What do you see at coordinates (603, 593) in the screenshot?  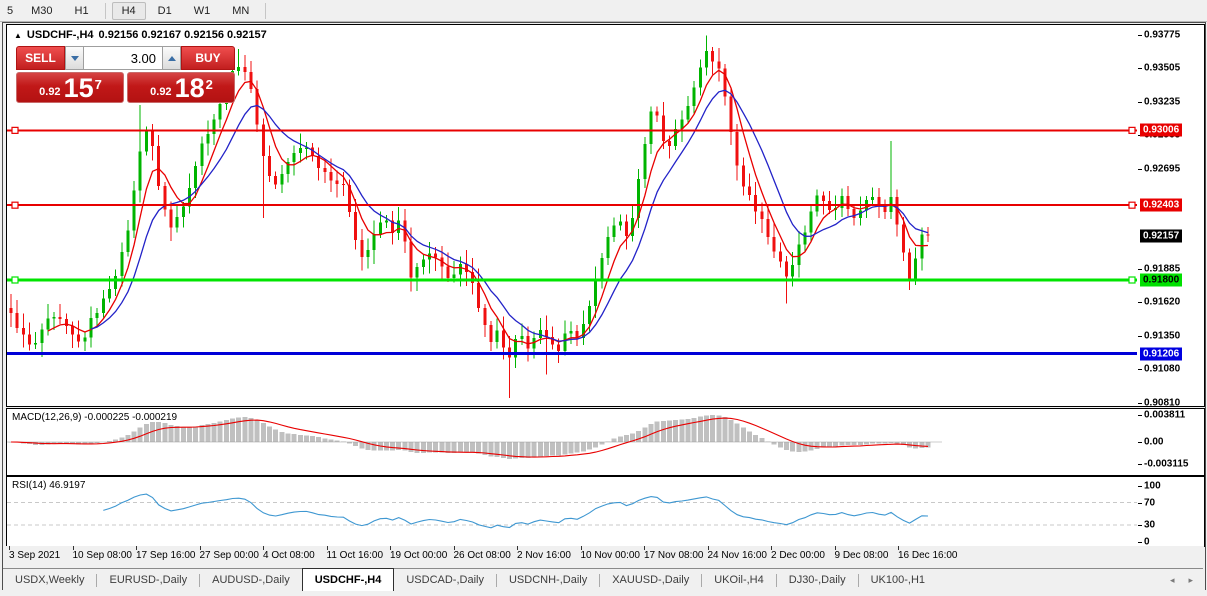 I see `status-bar` at bounding box center [603, 593].